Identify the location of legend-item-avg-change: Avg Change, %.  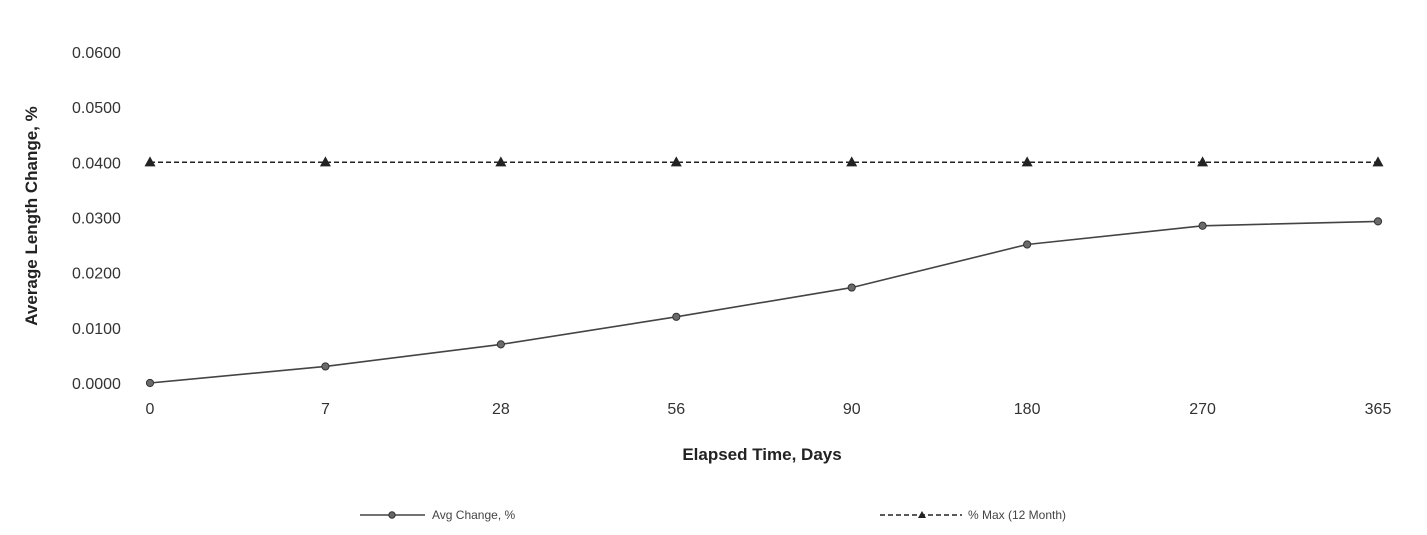
(437, 515).